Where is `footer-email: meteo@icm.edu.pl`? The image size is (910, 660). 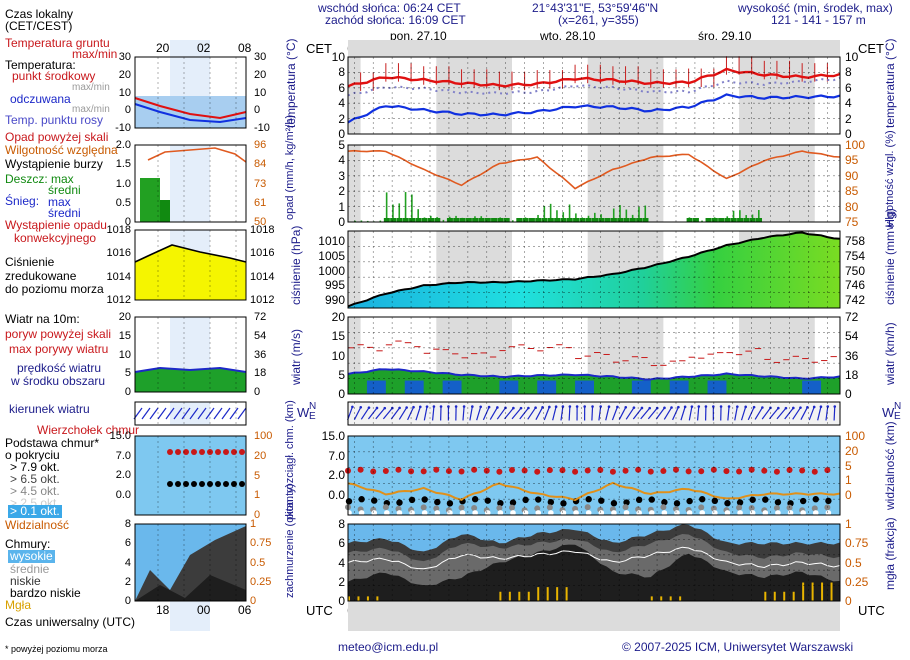
footer-email: meteo@icm.edu.pl is located at coordinates (388, 647).